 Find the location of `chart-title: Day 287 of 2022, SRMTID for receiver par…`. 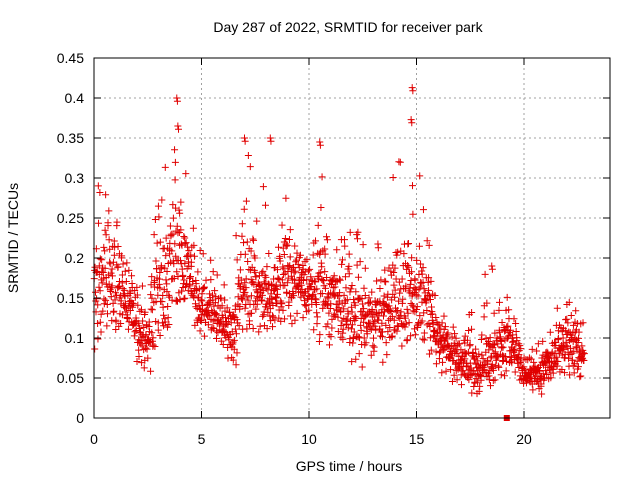

chart-title: Day 287 of 2022, SRMTID for receiver par… is located at coordinates (348, 27).